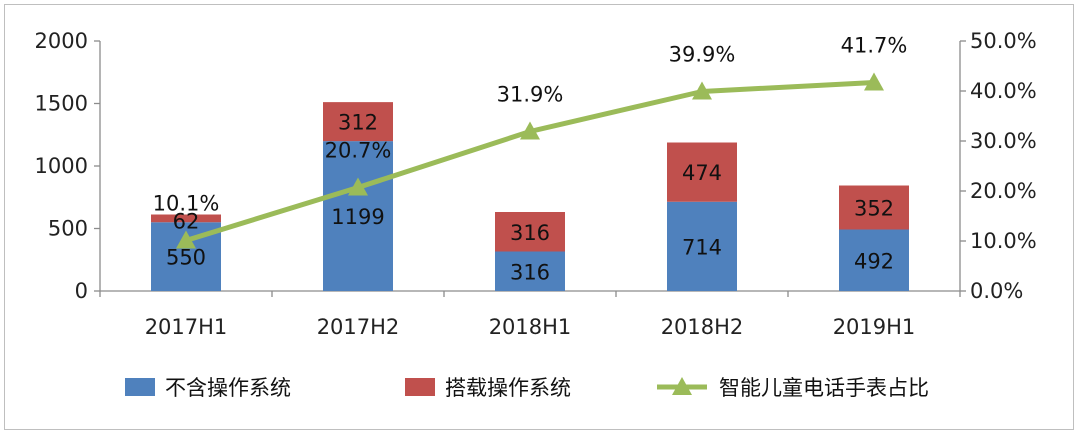 The width and height of the screenshot is (1080, 436). Describe the element at coordinates (1003, 191) in the screenshot. I see `y-right-tick-label: 20.0%` at that location.